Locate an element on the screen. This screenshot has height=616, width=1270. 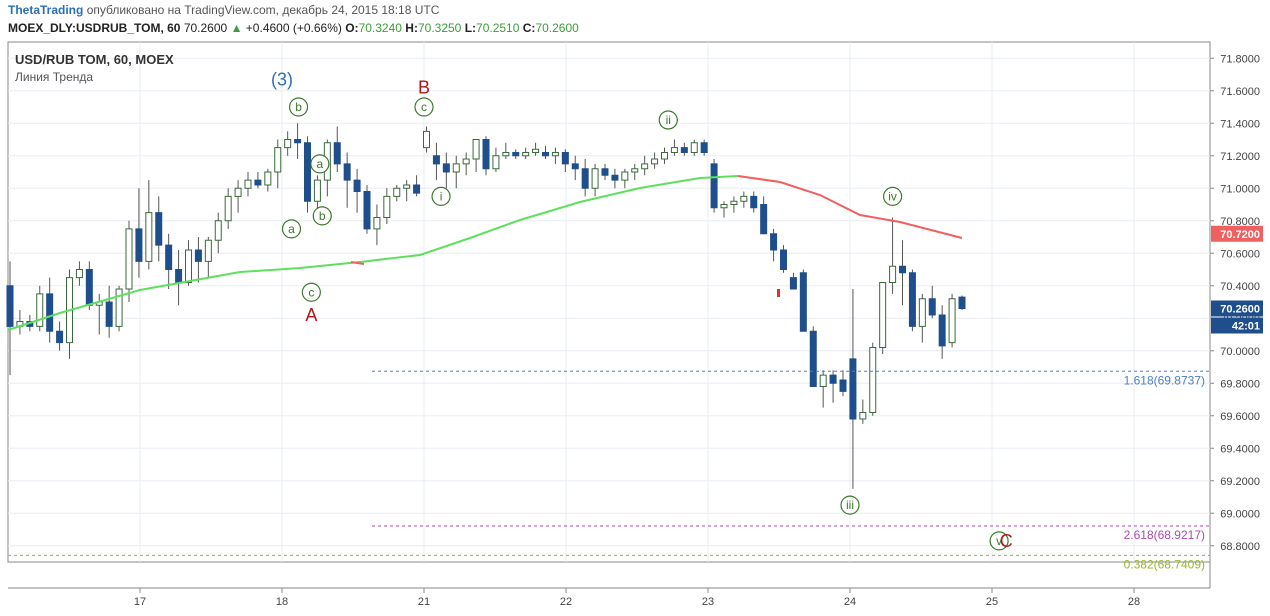
wave-label: ii is located at coordinates (668, 120).